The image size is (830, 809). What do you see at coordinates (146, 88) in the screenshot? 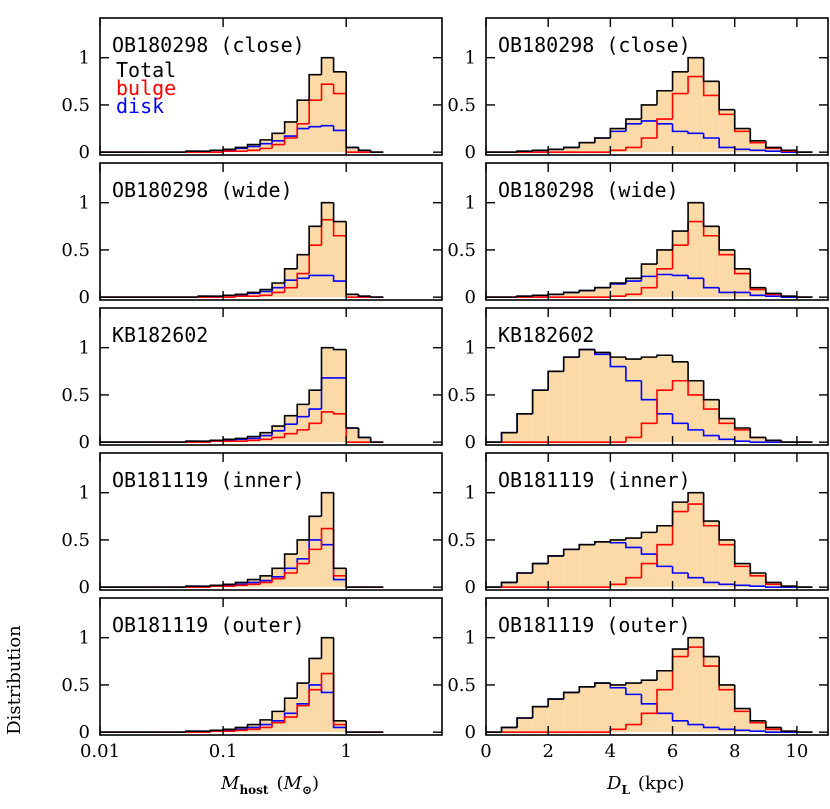
I see `legend-entry: bulge` at bounding box center [146, 88].